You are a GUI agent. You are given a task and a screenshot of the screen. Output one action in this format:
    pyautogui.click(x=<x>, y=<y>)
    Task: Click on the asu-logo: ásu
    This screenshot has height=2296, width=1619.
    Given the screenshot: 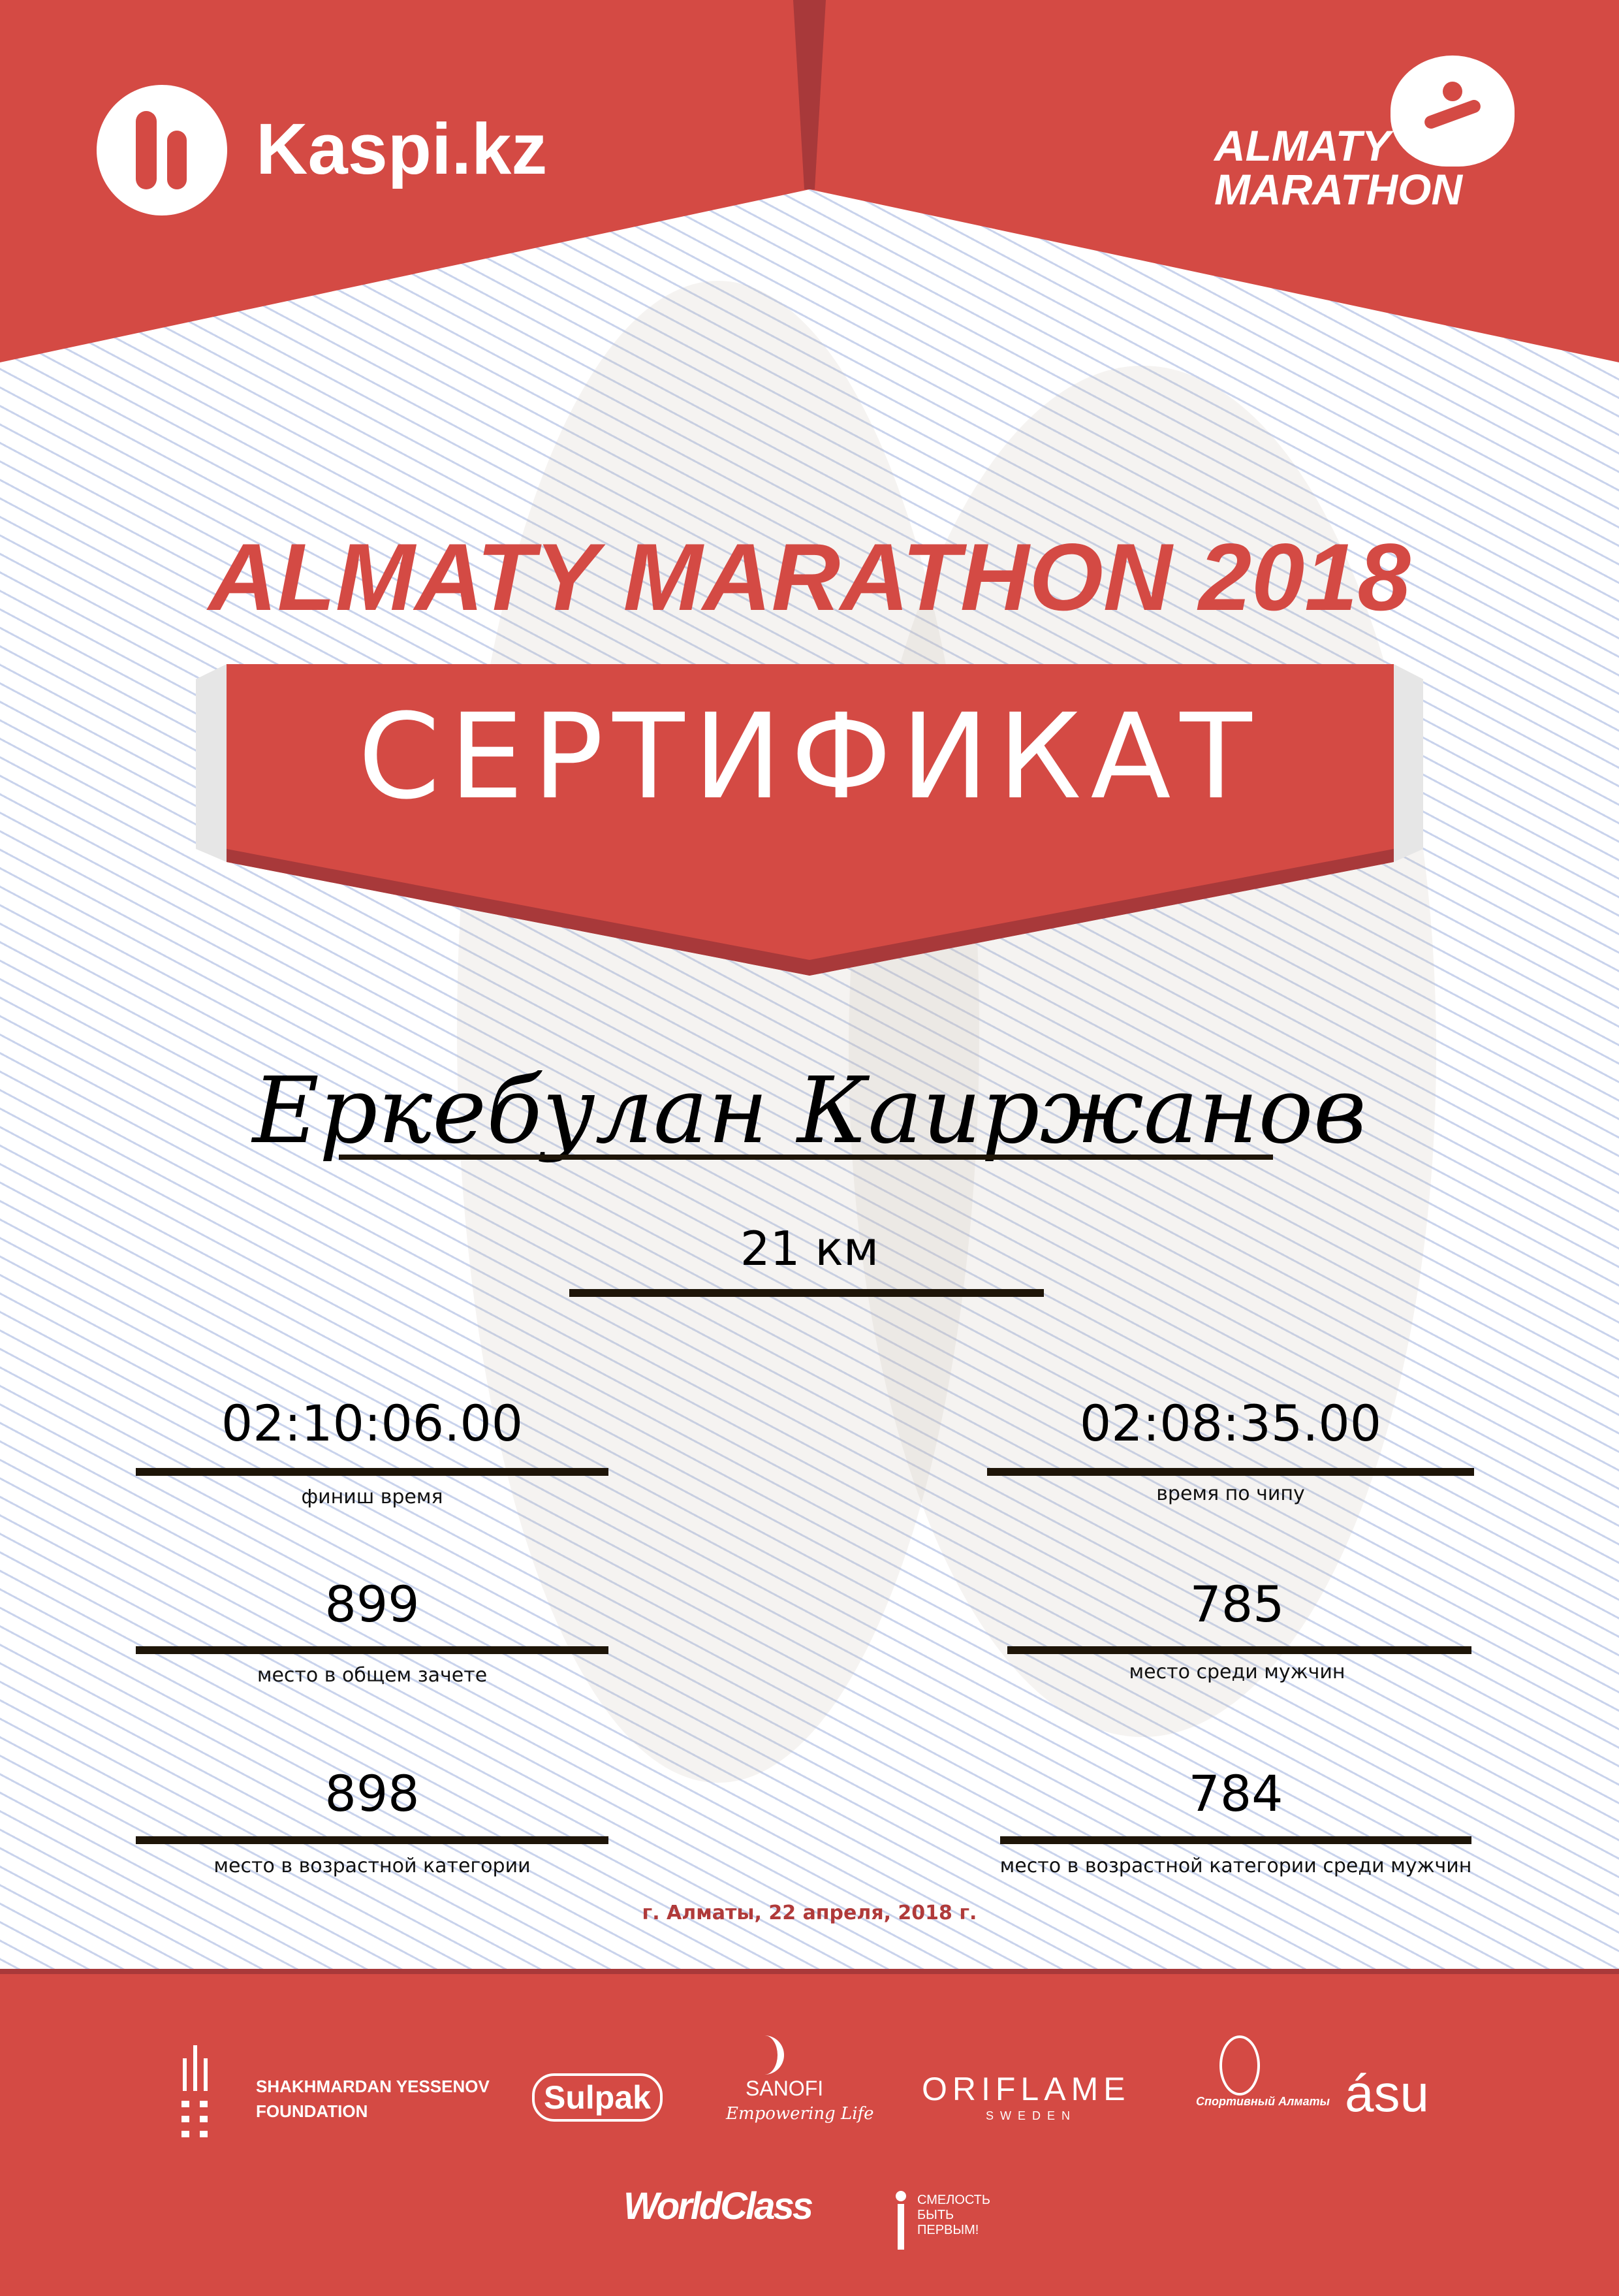 What is the action you would take?
    pyautogui.click(x=1387, y=2093)
    